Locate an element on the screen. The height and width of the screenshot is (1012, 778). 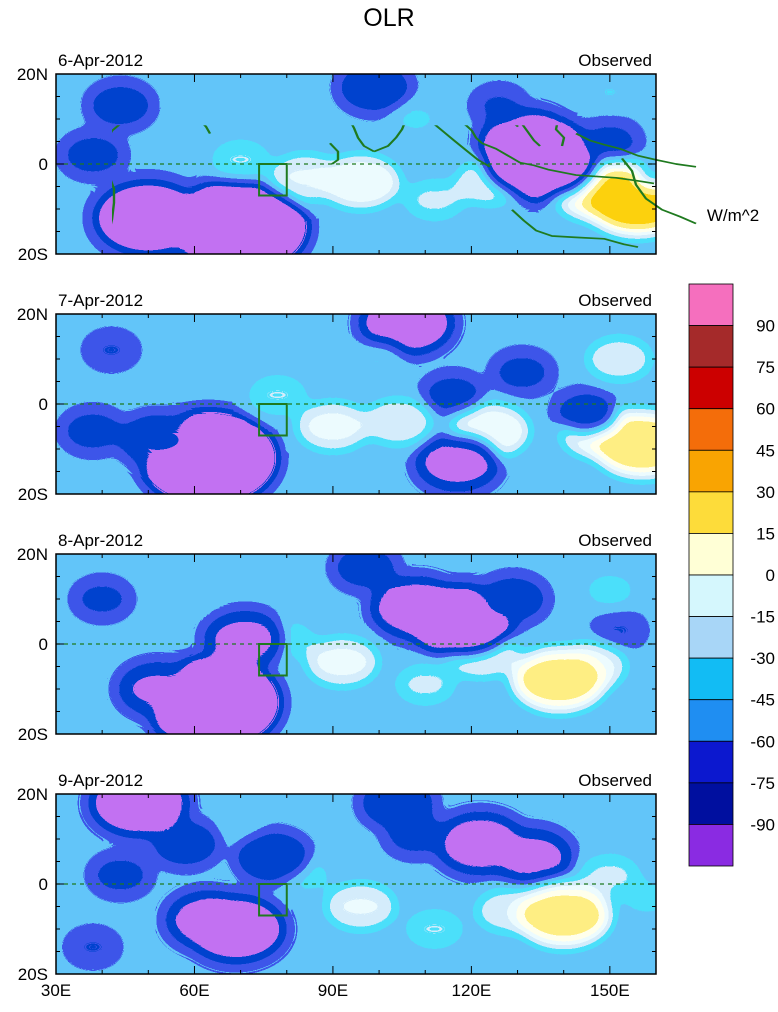
colorbar-level-label: -90 is located at coordinates (762, 824).